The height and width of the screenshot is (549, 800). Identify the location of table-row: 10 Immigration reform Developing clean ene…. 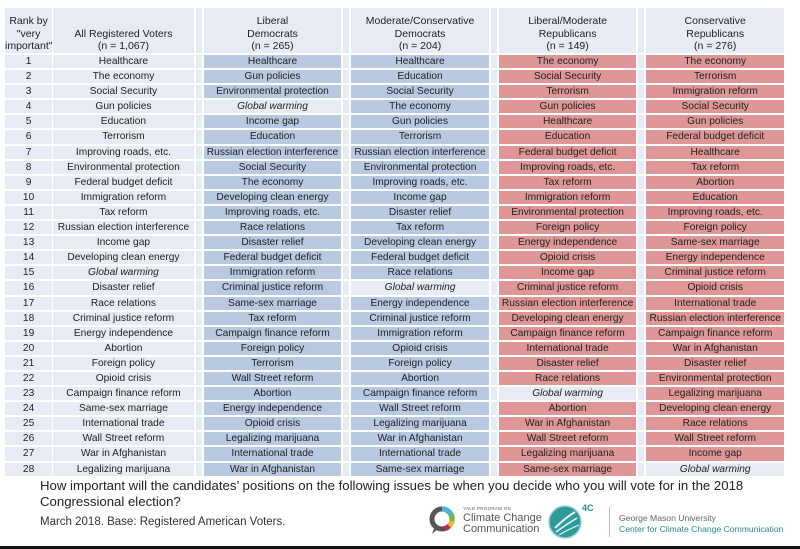
(394, 198).